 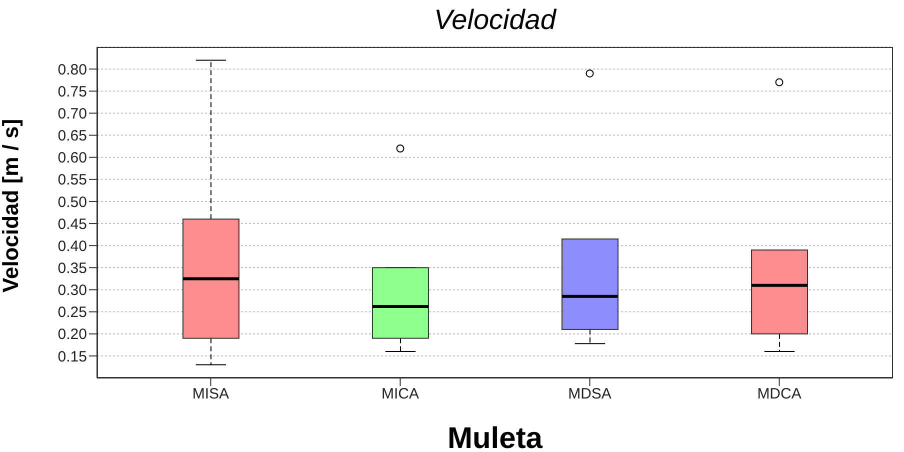 What do you see at coordinates (211, 394) in the screenshot?
I see `x-tick-label: MISA` at bounding box center [211, 394].